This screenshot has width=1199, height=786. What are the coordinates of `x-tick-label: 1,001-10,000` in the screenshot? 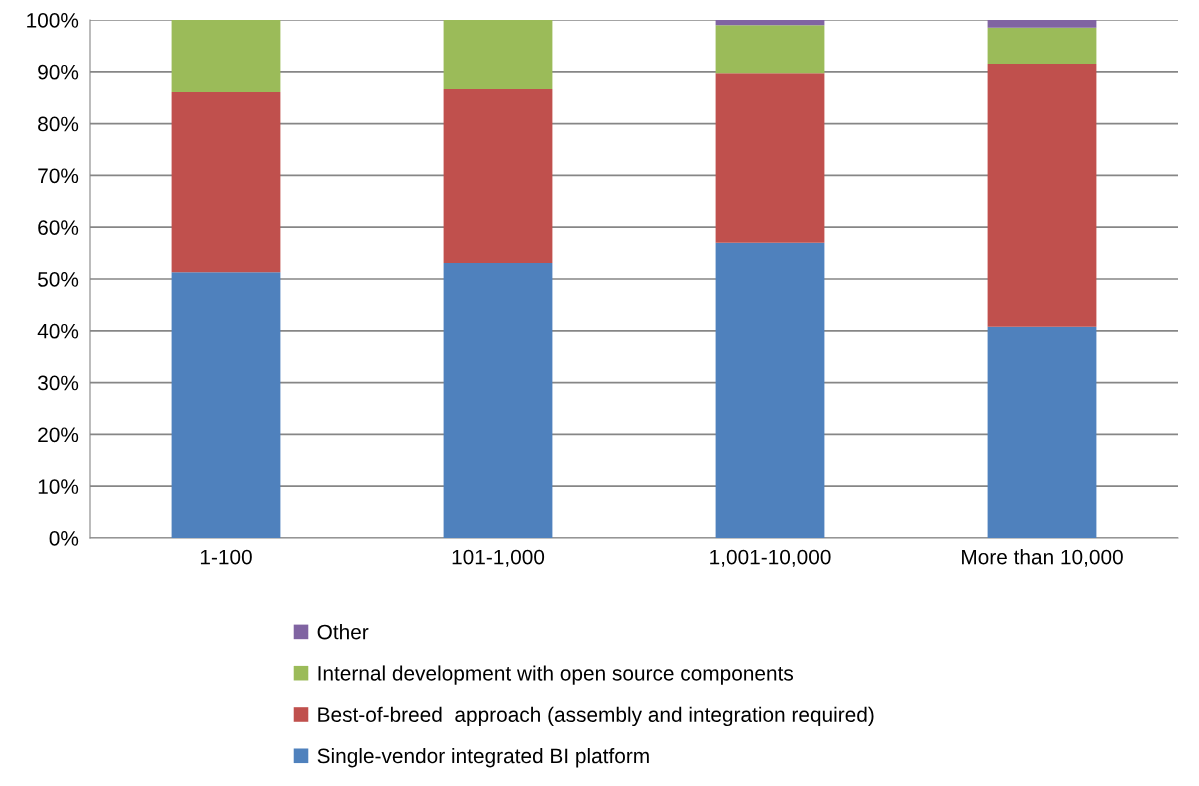 It's located at (770, 558).